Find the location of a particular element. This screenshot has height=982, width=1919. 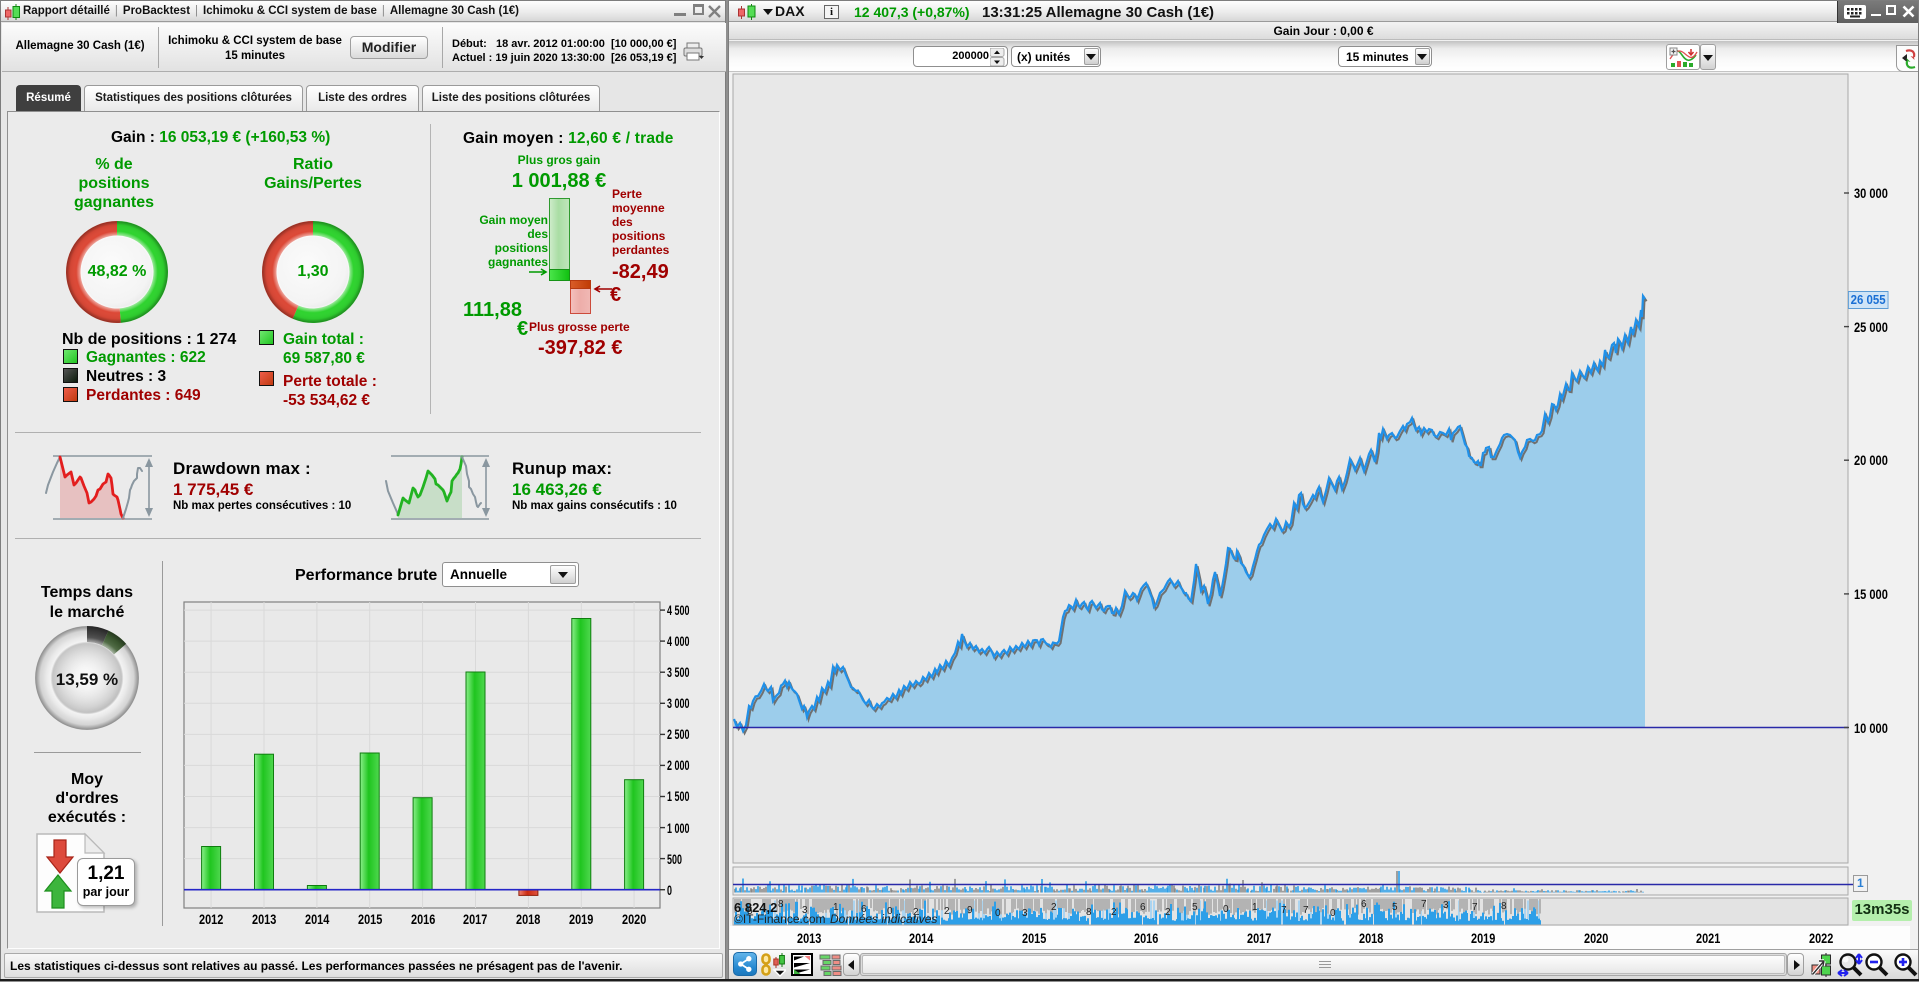

svg-text: Données indicatives is located at coordinates (883, 919).